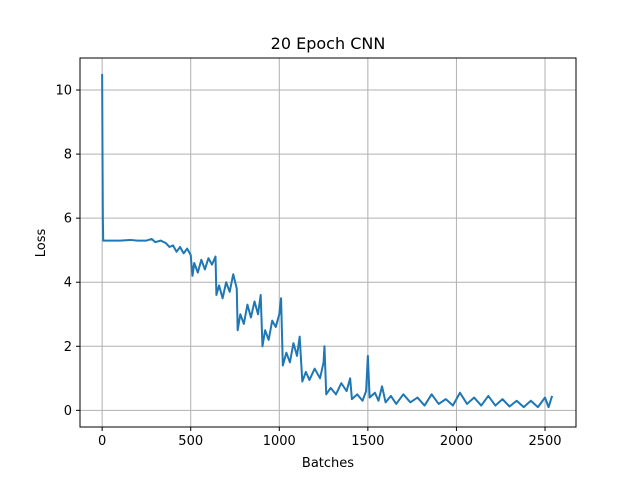 This screenshot has width=640, height=480. What do you see at coordinates (456, 441) in the screenshot?
I see `x-tick-label: 2000` at bounding box center [456, 441].